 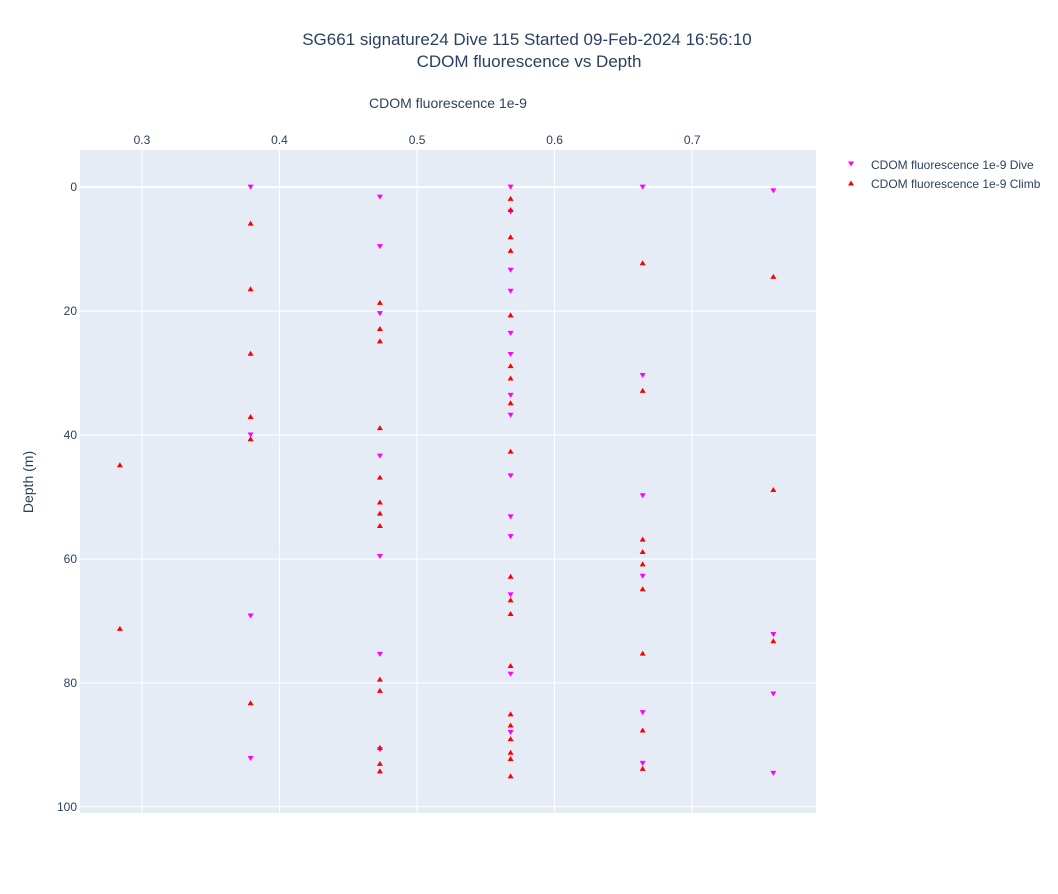 What do you see at coordinates (952, 165) in the screenshot?
I see `legend-label-dive: CDOM fluorescence 1e-9 Dive` at bounding box center [952, 165].